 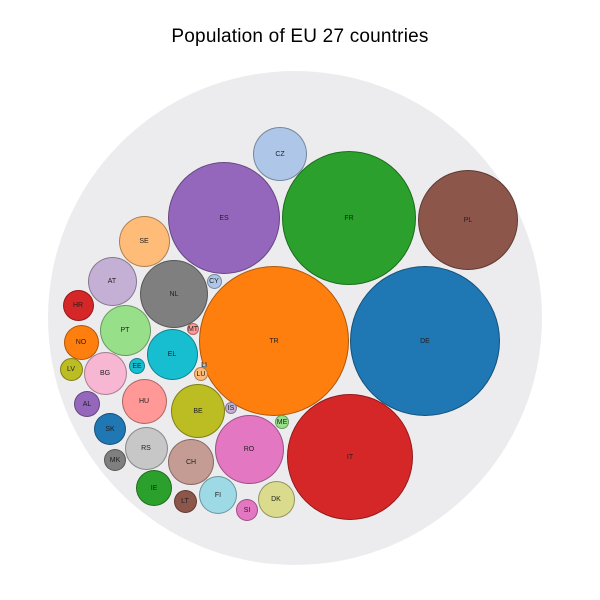 I want to click on bubble-label: SK, so click(x=110, y=429).